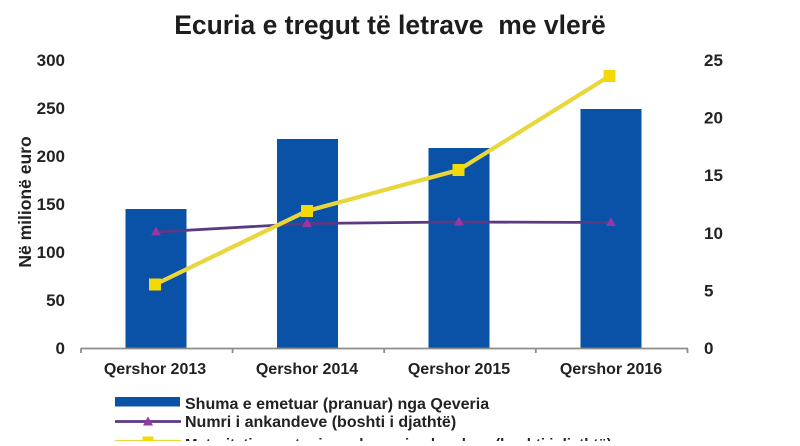 This screenshot has height=446, width=800. Describe the element at coordinates (25, 201) in the screenshot. I see `svg-text: Në milionë euro` at that location.